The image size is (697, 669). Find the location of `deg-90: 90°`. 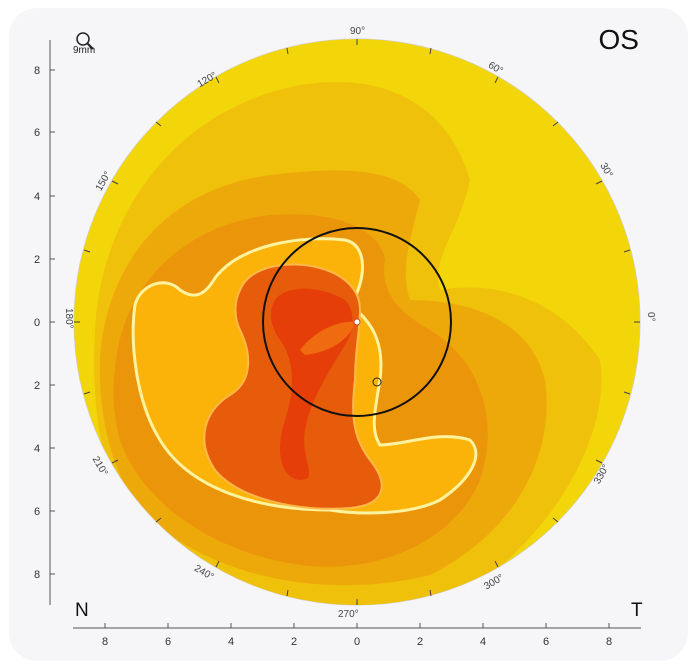

deg-90: 90° is located at coordinates (357, 31).